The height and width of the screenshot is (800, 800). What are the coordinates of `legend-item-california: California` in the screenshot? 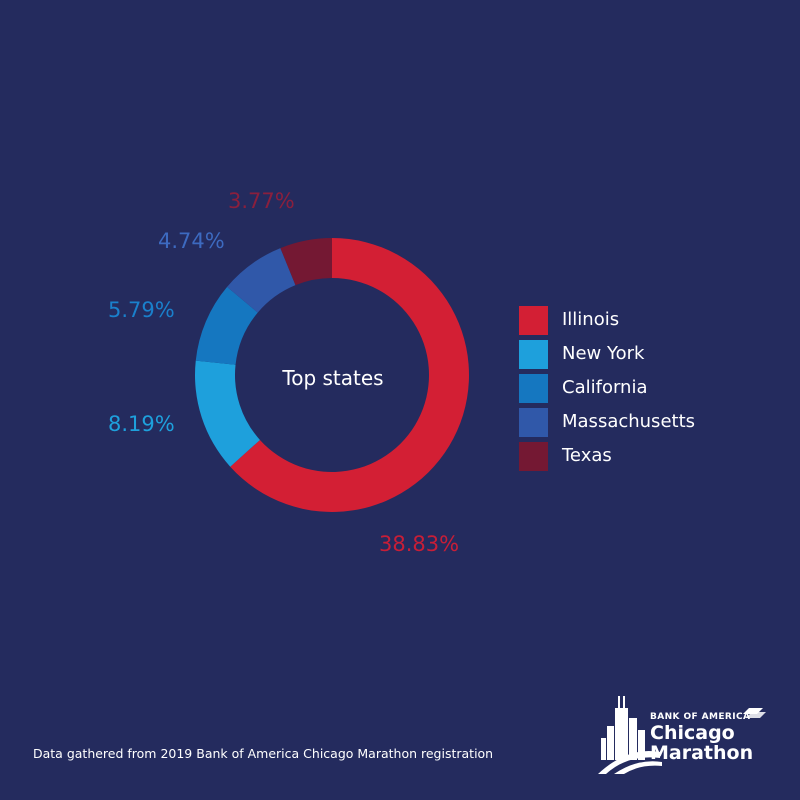 It's located at (607, 388).